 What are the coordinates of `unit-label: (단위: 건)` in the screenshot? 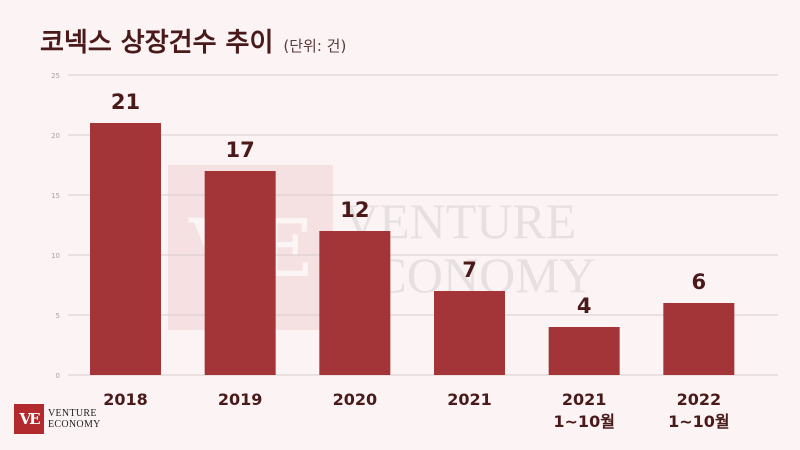 It's located at (315, 46).